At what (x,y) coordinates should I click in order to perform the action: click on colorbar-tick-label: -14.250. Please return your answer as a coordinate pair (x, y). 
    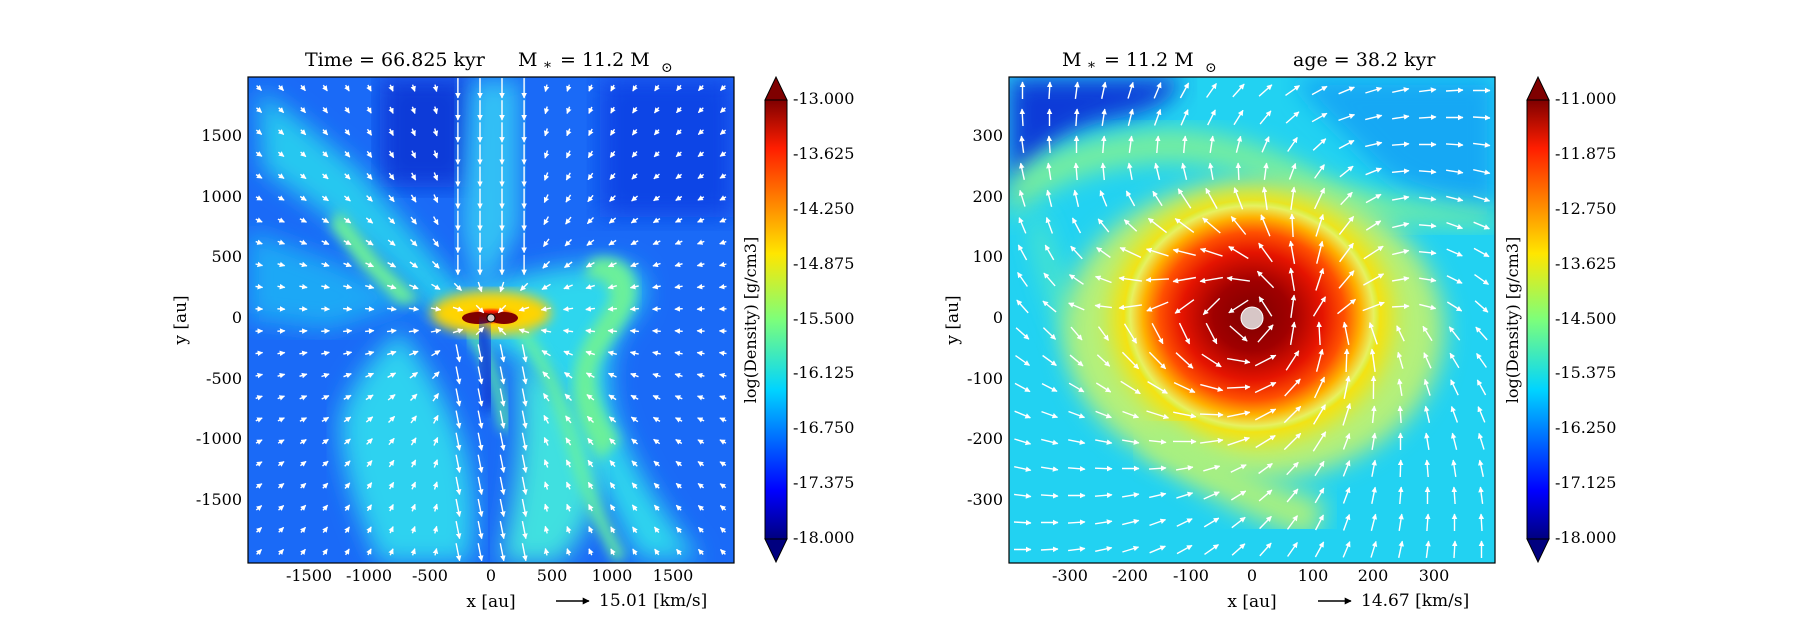
    Looking at the image, I should click on (823, 208).